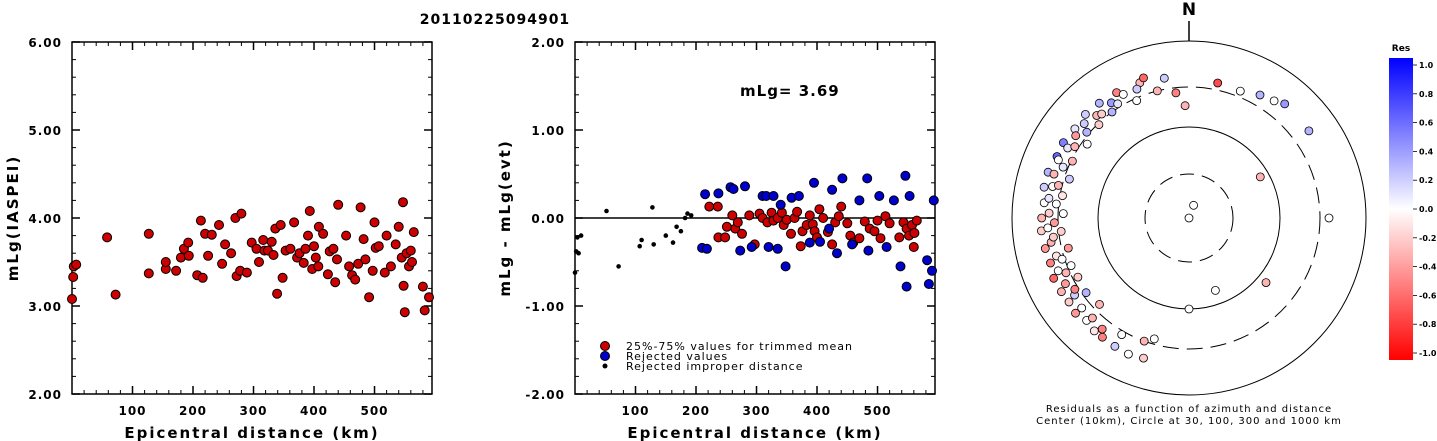  Describe the element at coordinates (1401, 209) in the screenshot. I see `colorbar-gradient` at that location.